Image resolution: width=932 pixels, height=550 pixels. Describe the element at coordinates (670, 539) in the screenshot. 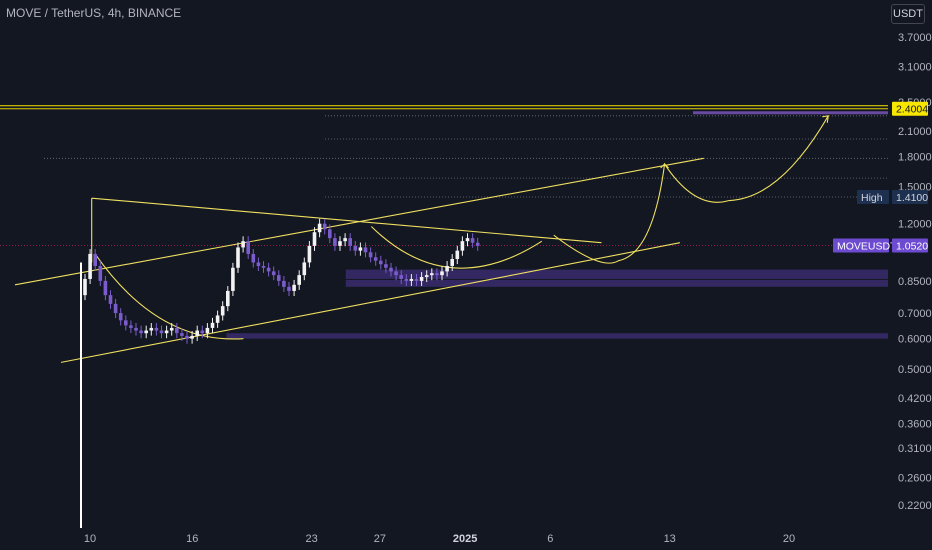

I see `x-tick-label: 13` at that location.